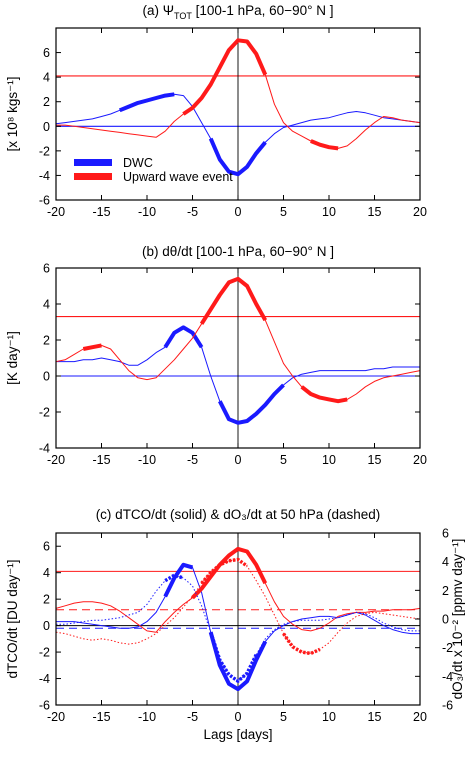 The height and width of the screenshot is (757, 474). Describe the element at coordinates (445, 620) in the screenshot. I see `y2-tick-label: 0` at that location.